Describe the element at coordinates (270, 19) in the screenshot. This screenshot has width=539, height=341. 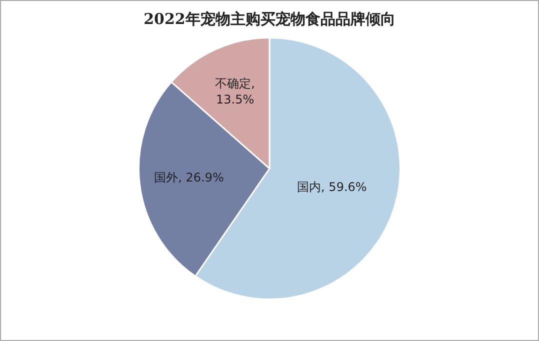
I see `chart-title: 2022年宠物主购买宠物食品品牌倾向` at that location.